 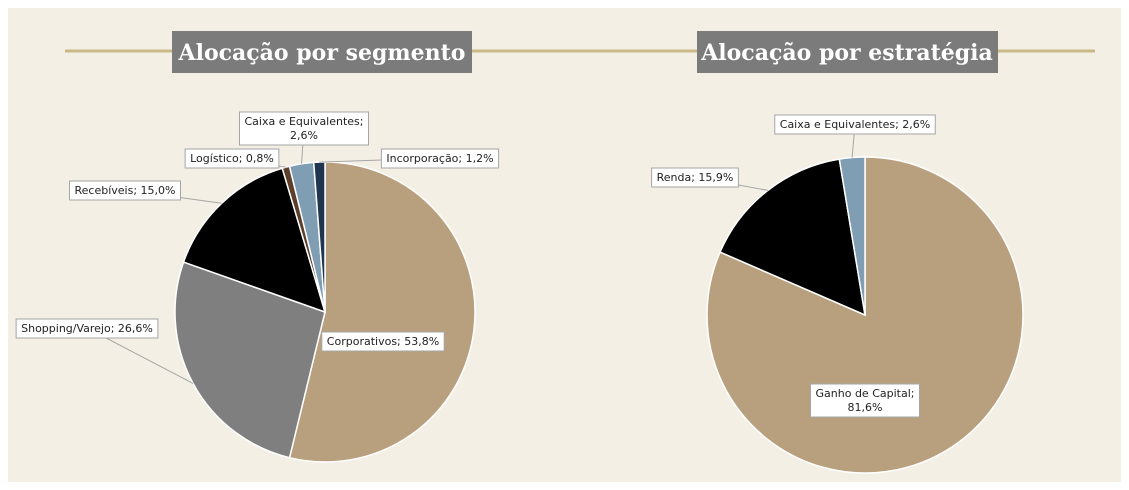 I want to click on data-label: Renda; 15,9%, so click(x=695, y=177).